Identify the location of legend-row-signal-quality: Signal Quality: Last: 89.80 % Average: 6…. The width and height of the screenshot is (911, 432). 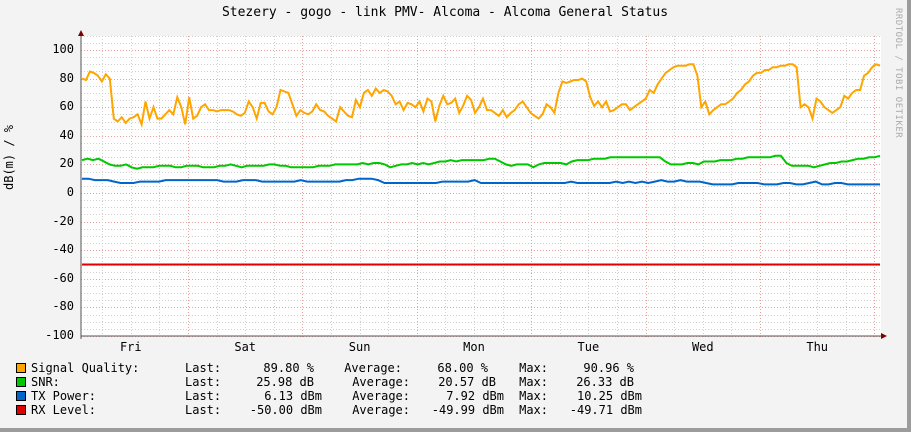
(329, 368).